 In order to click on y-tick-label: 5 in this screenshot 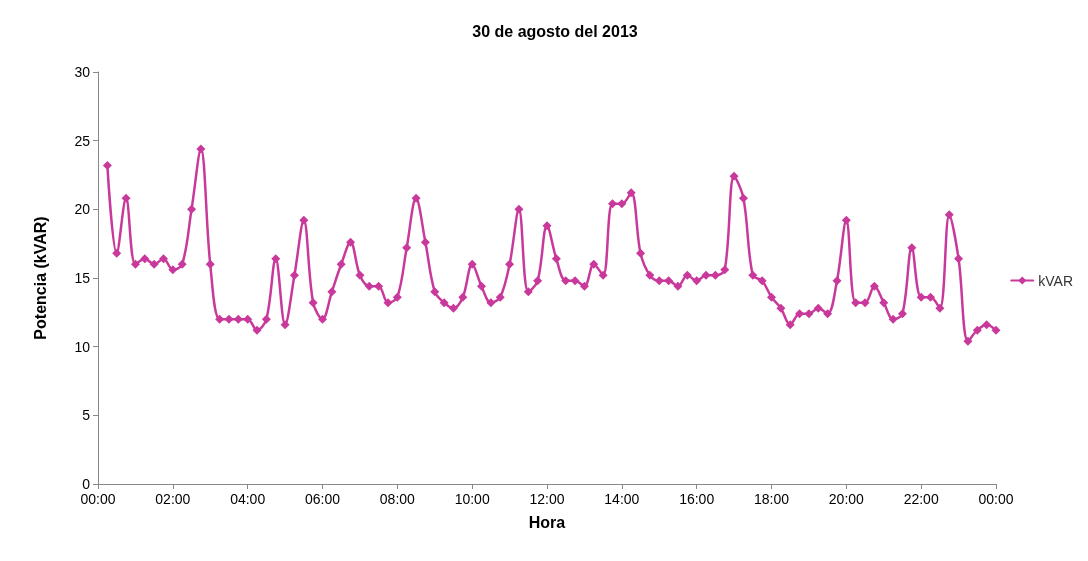, I will do `click(86, 415)`.